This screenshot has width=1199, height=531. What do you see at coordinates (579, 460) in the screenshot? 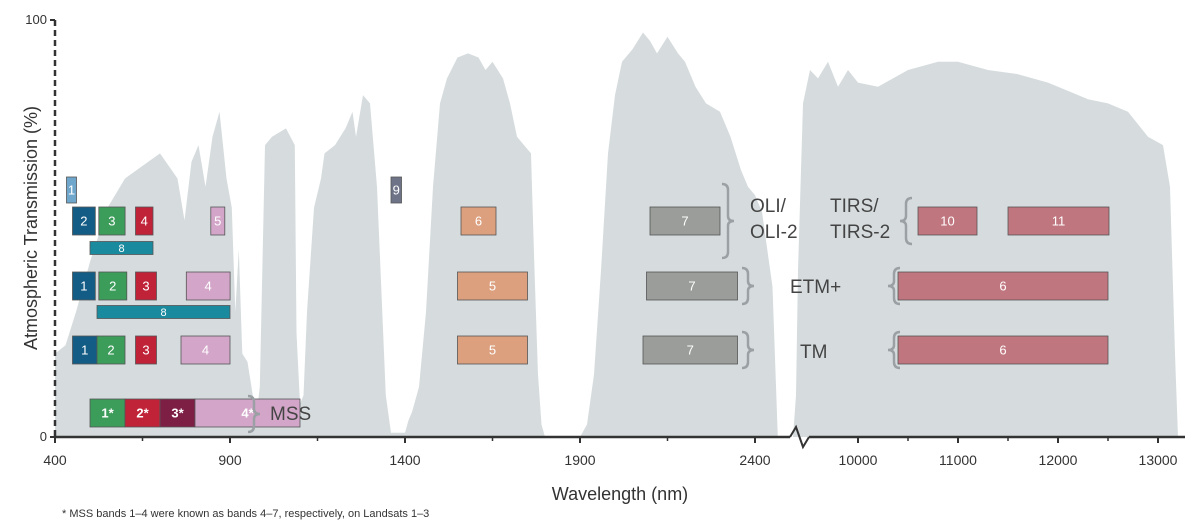
I see `x-tick-label: 1900` at bounding box center [579, 460].